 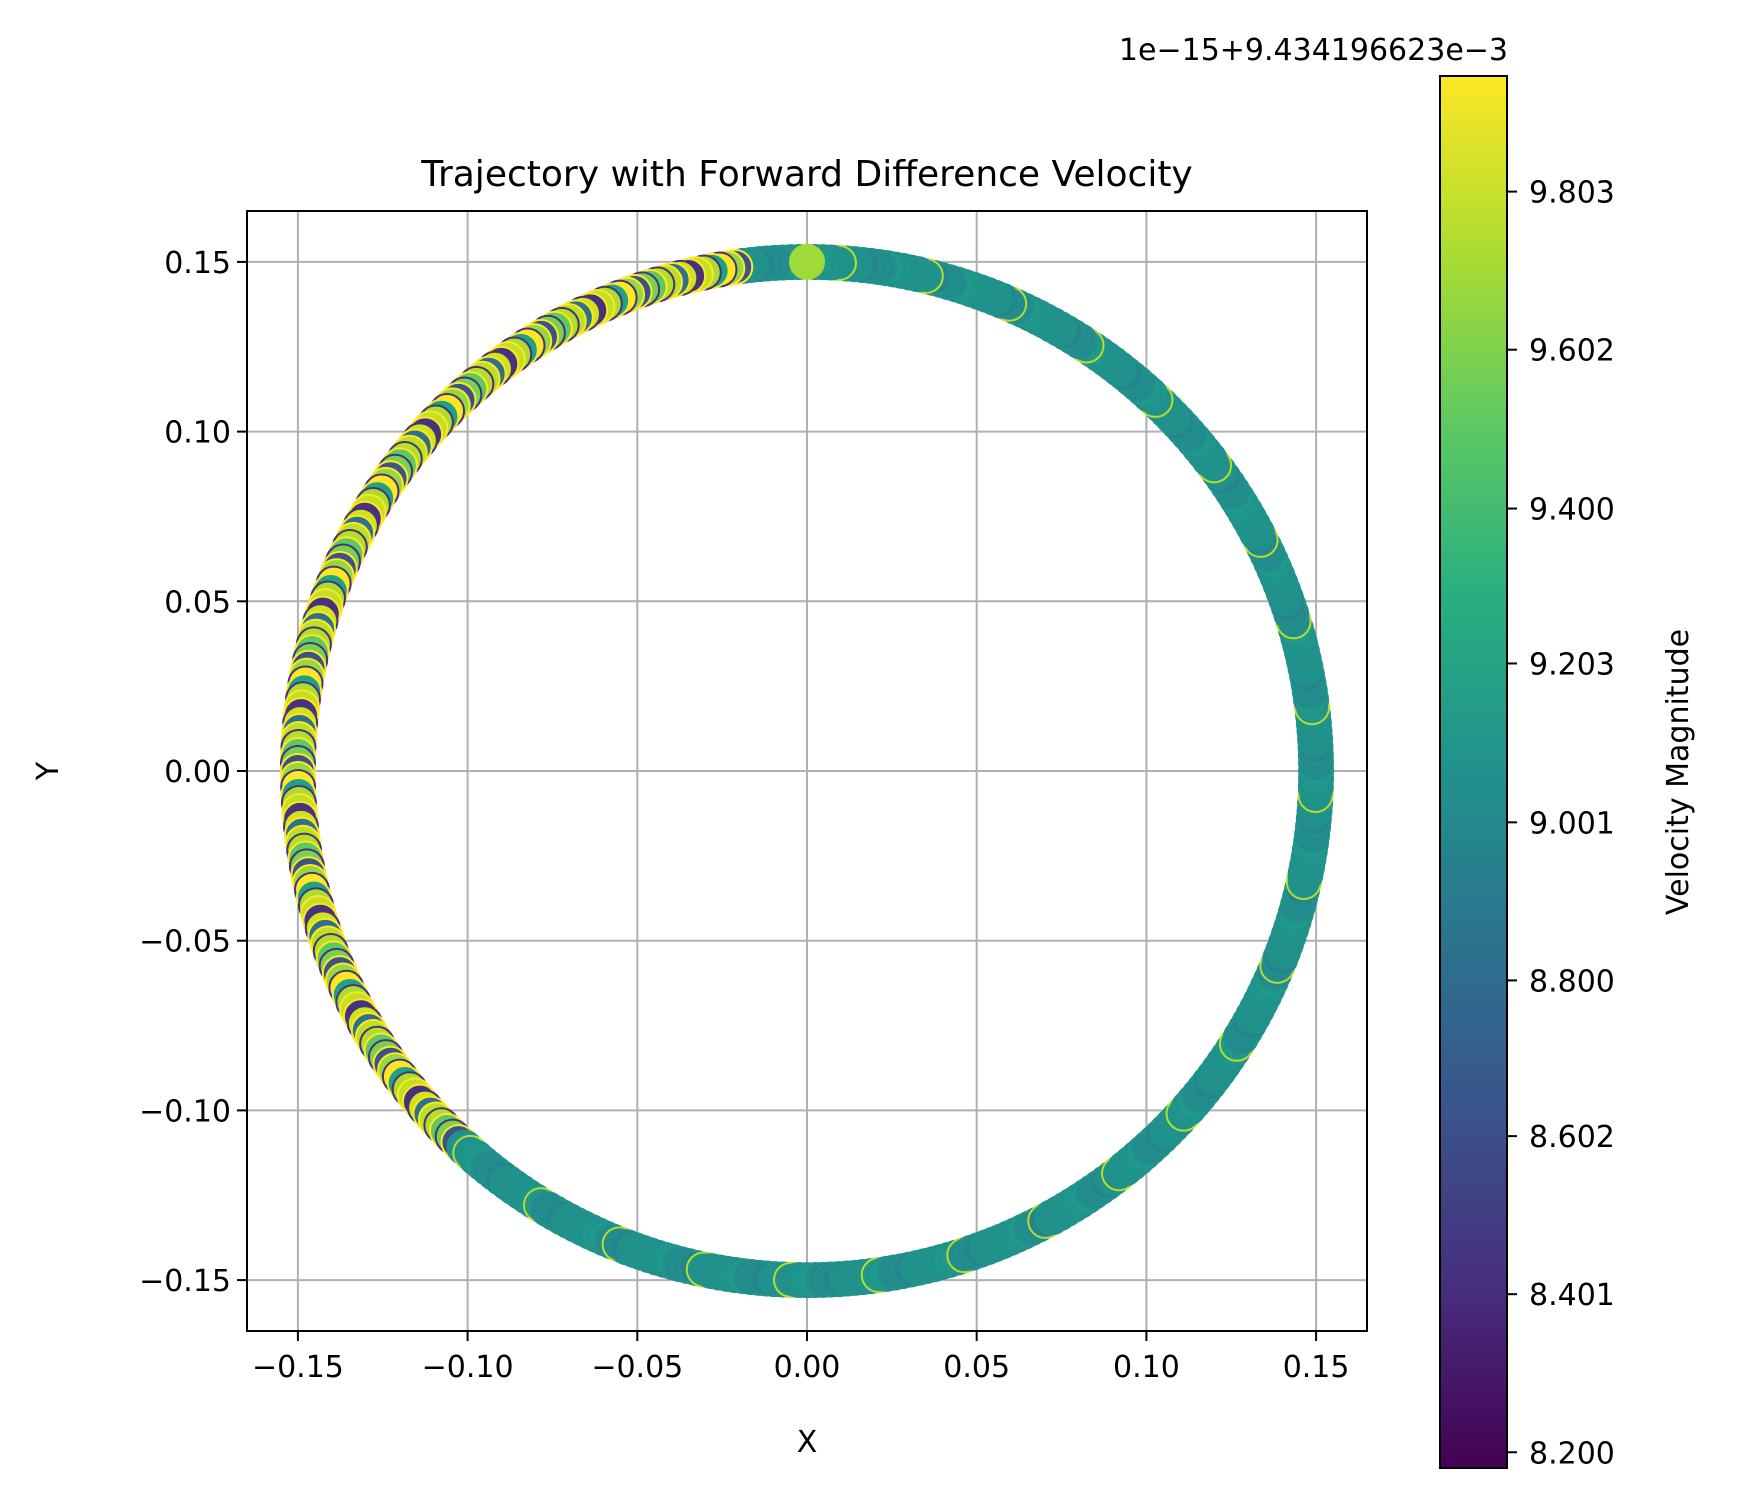 I want to click on y-tick-label: −0.05, so click(x=185, y=942).